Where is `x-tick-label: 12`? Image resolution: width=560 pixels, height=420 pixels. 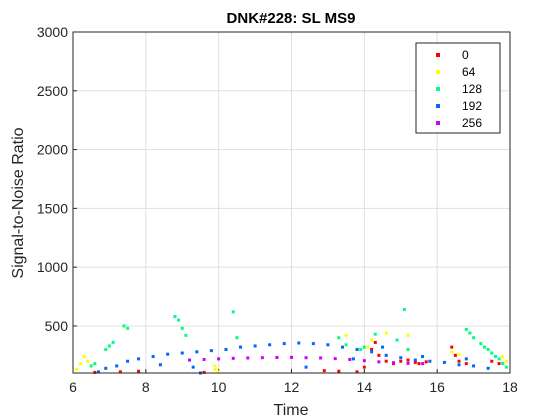
x-tick-label: 12 is located at coordinates (292, 387).